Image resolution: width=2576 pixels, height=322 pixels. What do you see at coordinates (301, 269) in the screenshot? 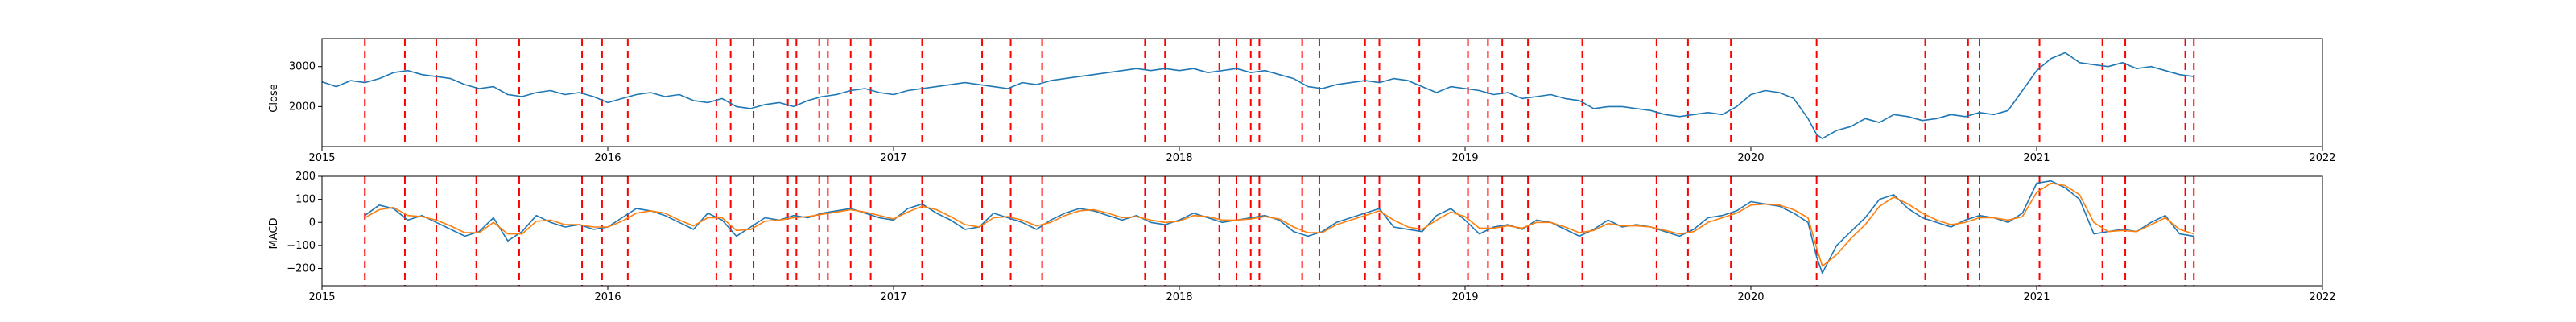
I see `y-tick-label-0: −200` at bounding box center [301, 269].